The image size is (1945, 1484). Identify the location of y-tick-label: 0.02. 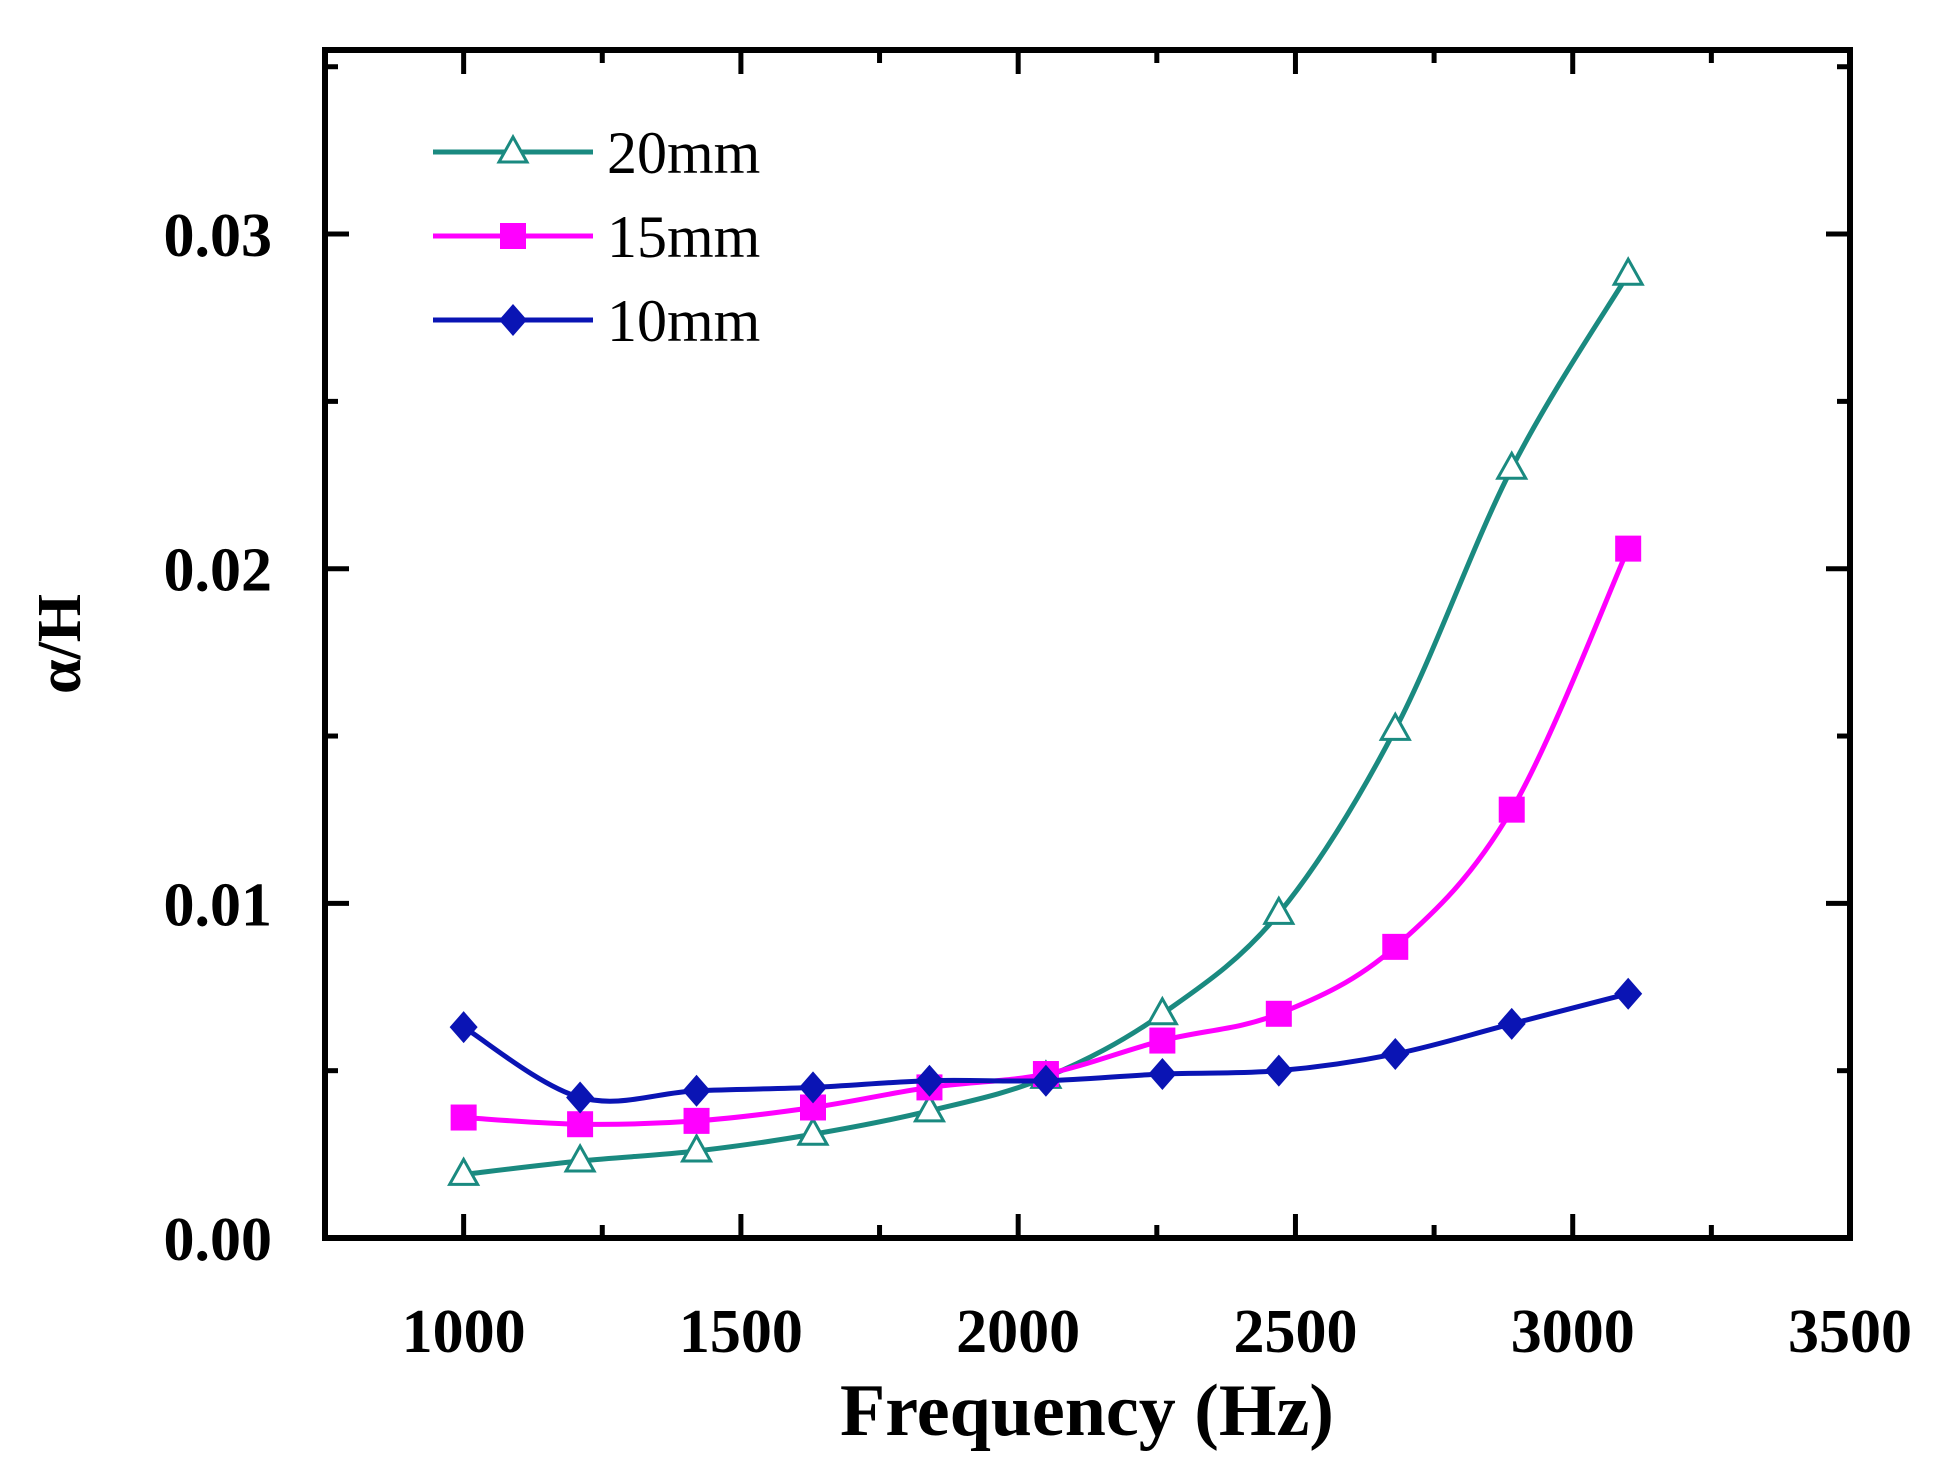
(218, 571).